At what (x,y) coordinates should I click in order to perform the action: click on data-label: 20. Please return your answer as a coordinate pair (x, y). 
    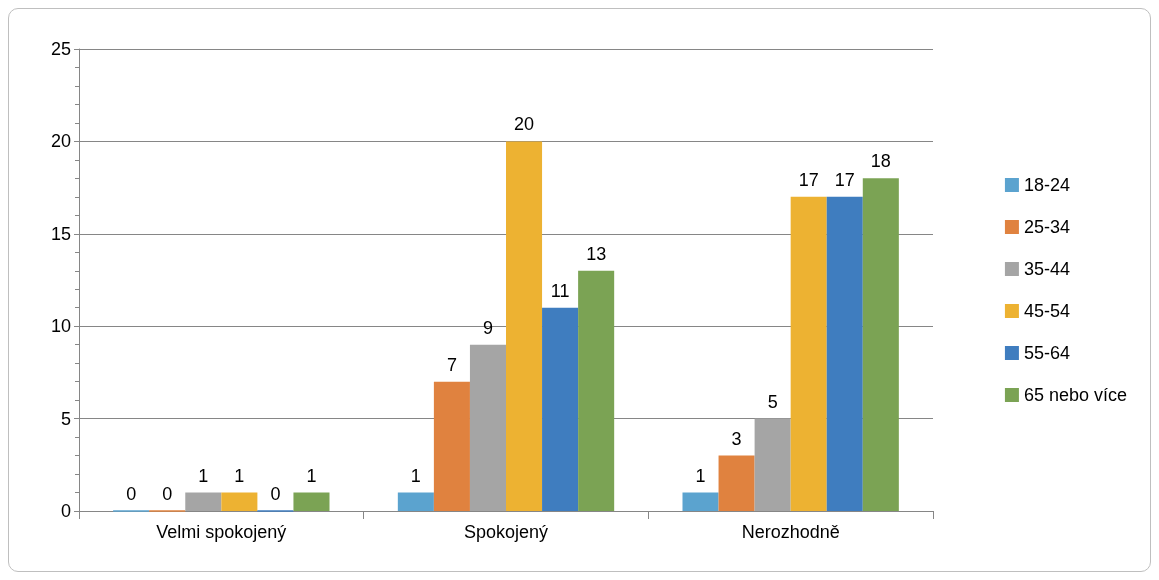
    Looking at the image, I should click on (524, 124).